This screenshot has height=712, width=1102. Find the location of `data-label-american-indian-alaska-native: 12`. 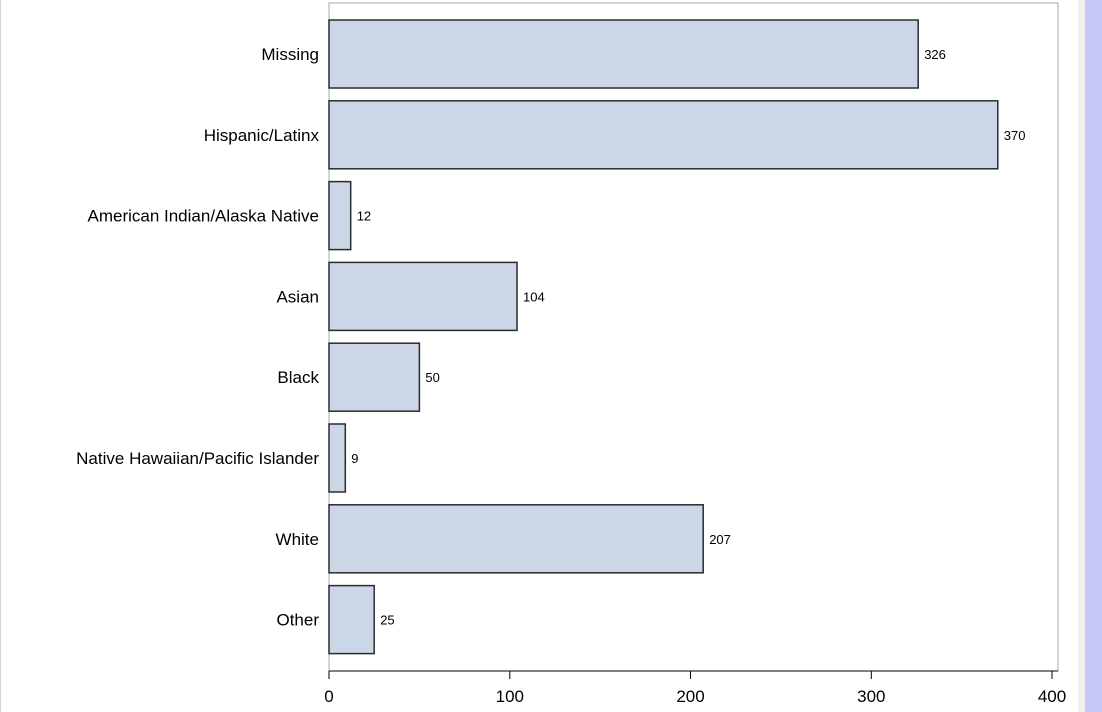

data-label-american-indian-alaska-native: 12 is located at coordinates (364, 216).